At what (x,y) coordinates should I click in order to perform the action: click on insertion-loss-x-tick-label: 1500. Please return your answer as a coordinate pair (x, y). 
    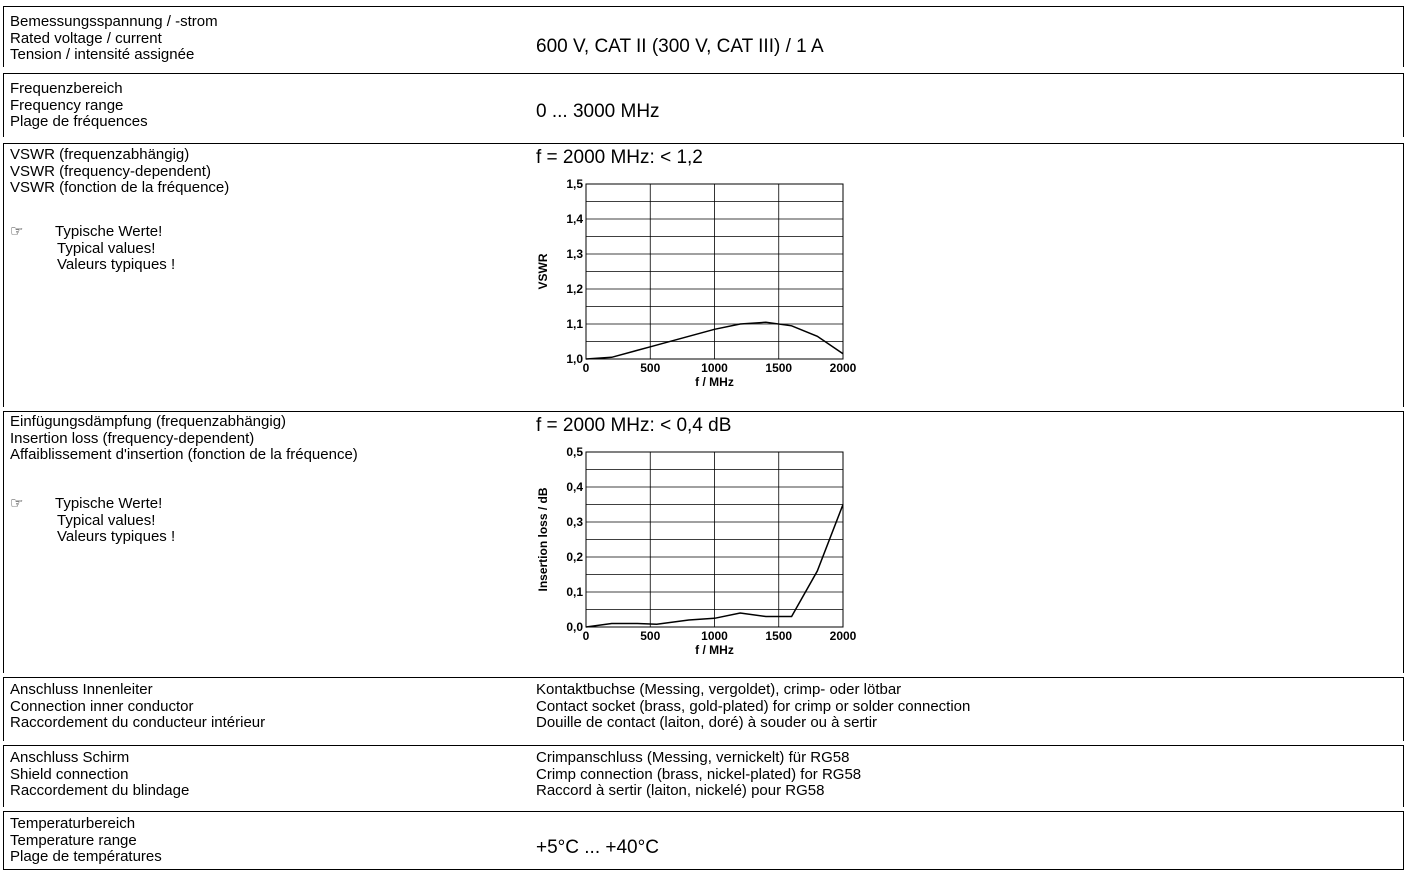
    Looking at the image, I should click on (778, 636).